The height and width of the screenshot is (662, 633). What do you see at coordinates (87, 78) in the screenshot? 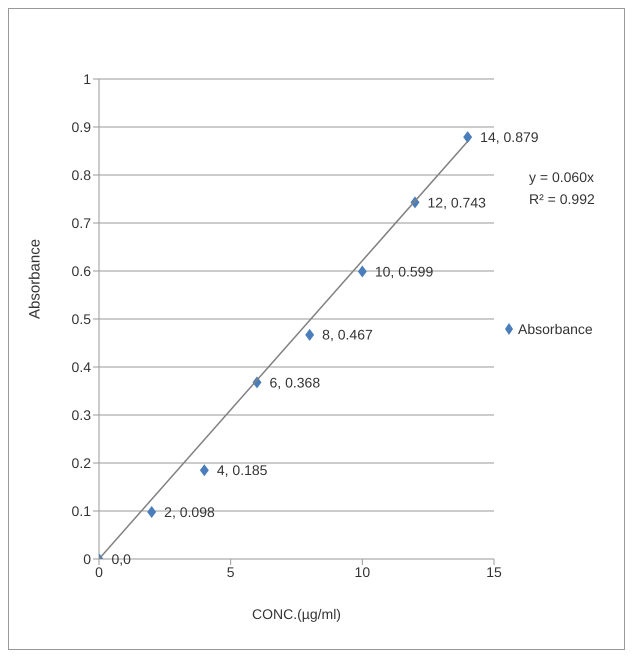
I see `y-tick-label: 1` at bounding box center [87, 78].